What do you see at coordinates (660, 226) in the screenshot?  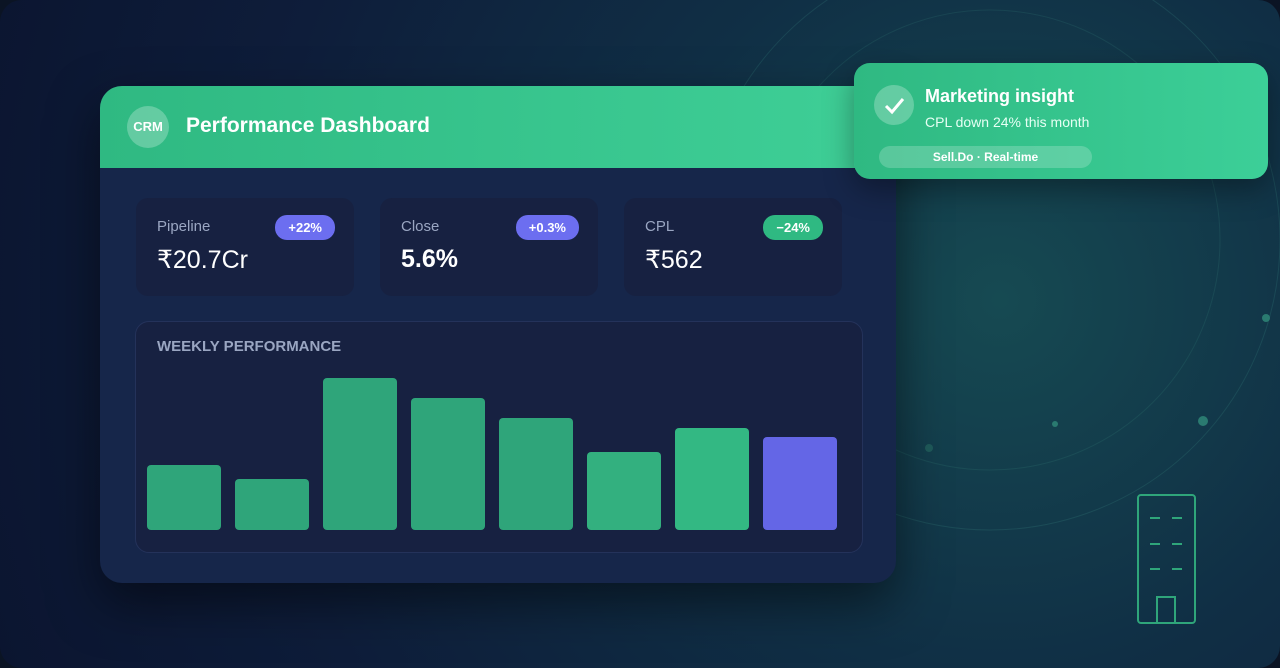 I see `kpi-label: CPL` at bounding box center [660, 226].